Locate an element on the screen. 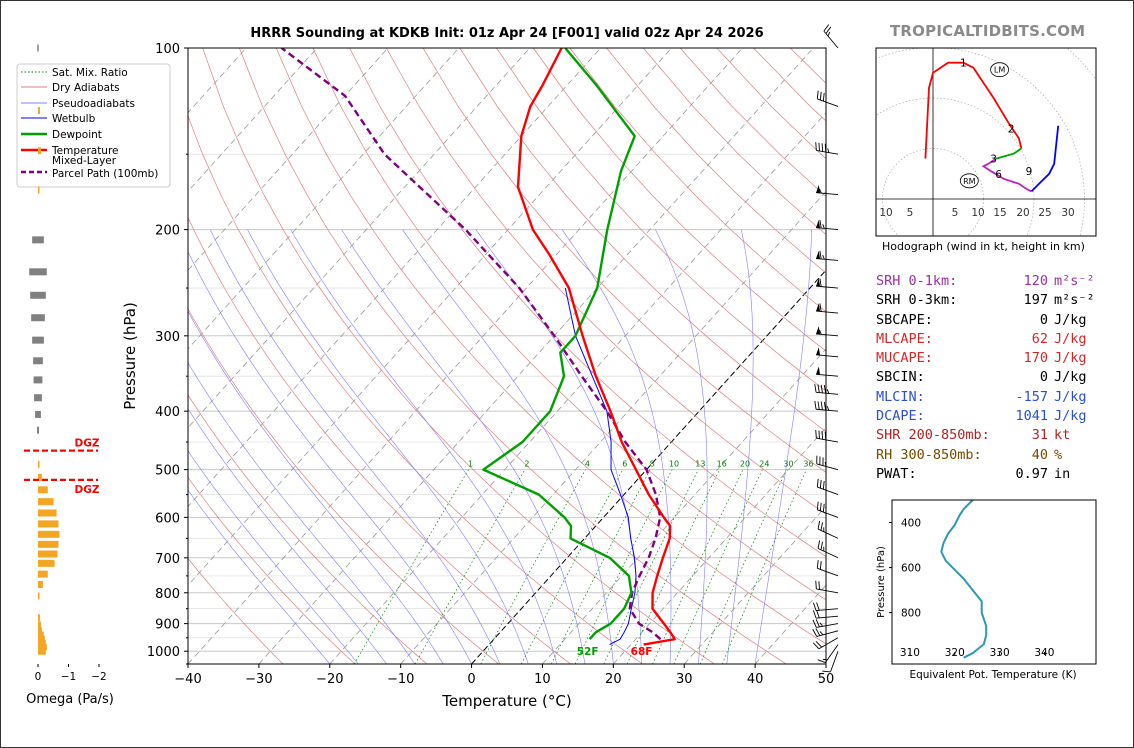  y-tick-label: 100 is located at coordinates (167, 49).